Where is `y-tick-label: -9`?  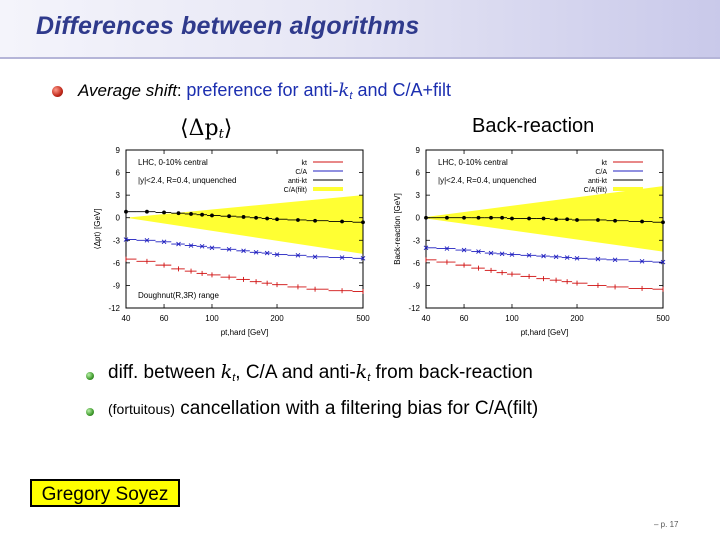 y-tick-label: -9 is located at coordinates (117, 285).